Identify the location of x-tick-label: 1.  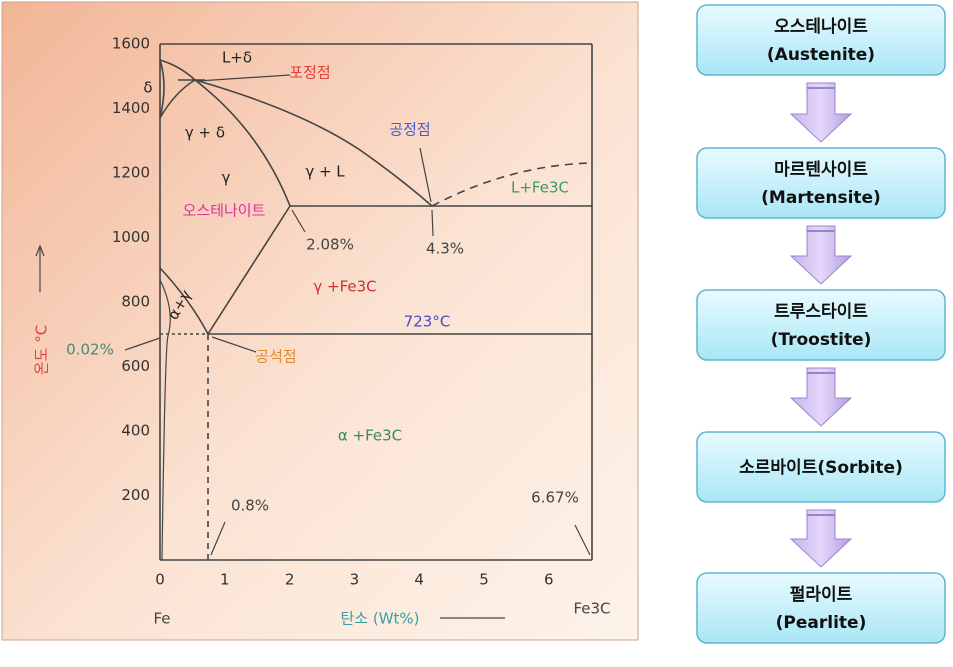
(225, 580).